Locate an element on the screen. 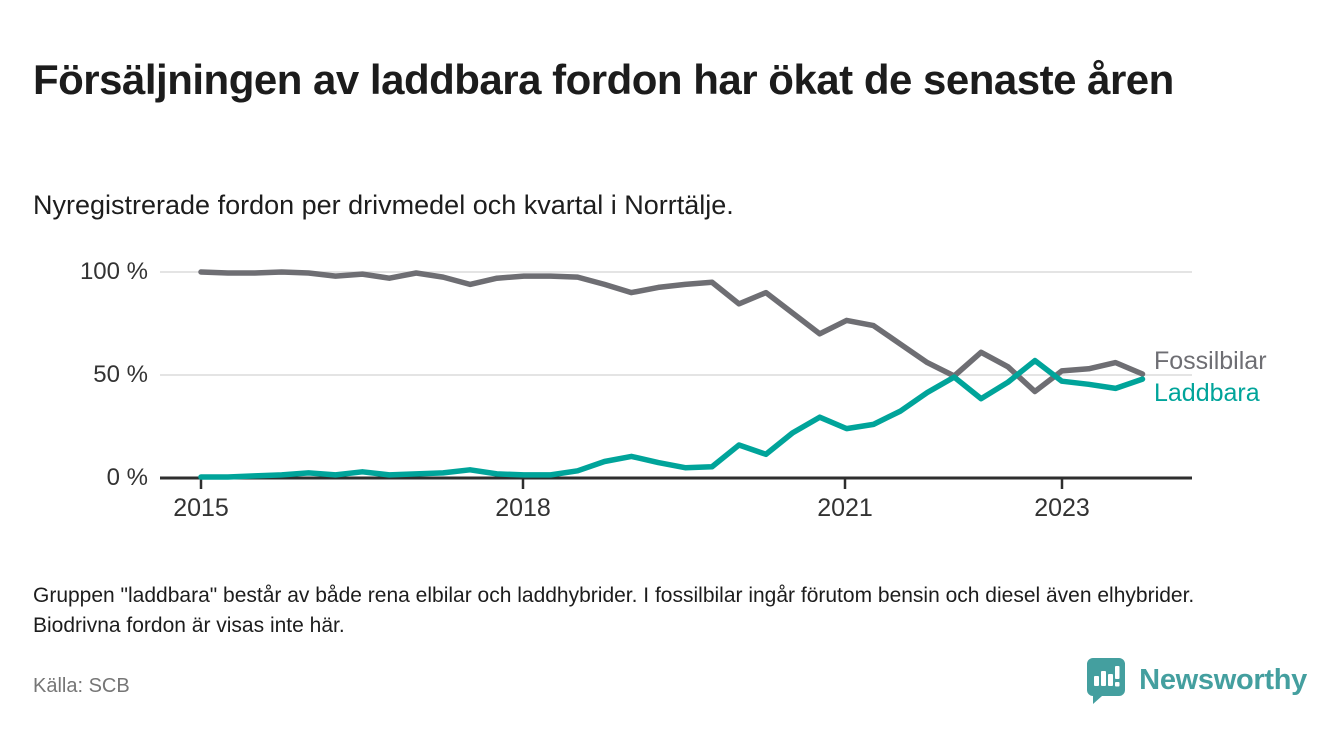 Image resolution: width=1340 pixels, height=733 pixels. newsworthy-logo-icon is located at coordinates (1106, 681).